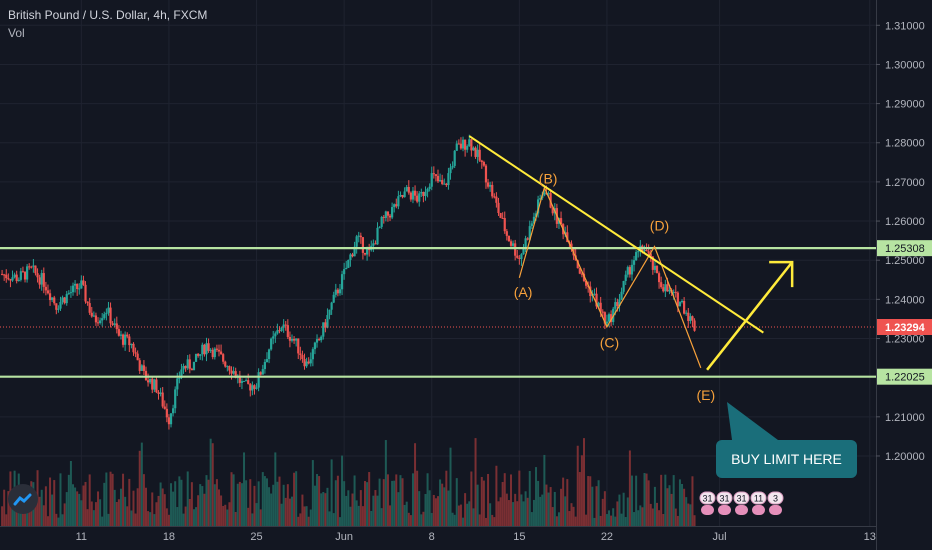  What do you see at coordinates (659, 226) in the screenshot?
I see `wave-label: (D)` at bounding box center [659, 226].